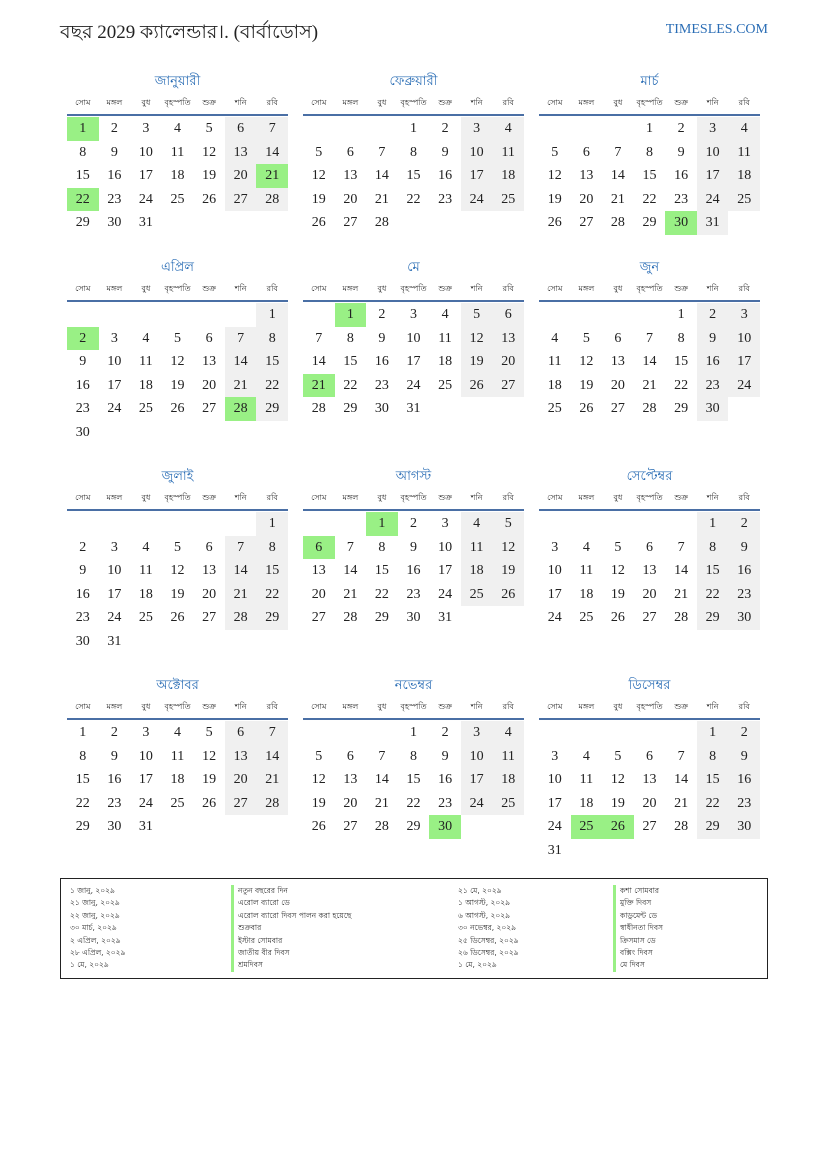 This screenshot has width=827, height=1169. I want to click on day-cell: 2, so click(114, 128).